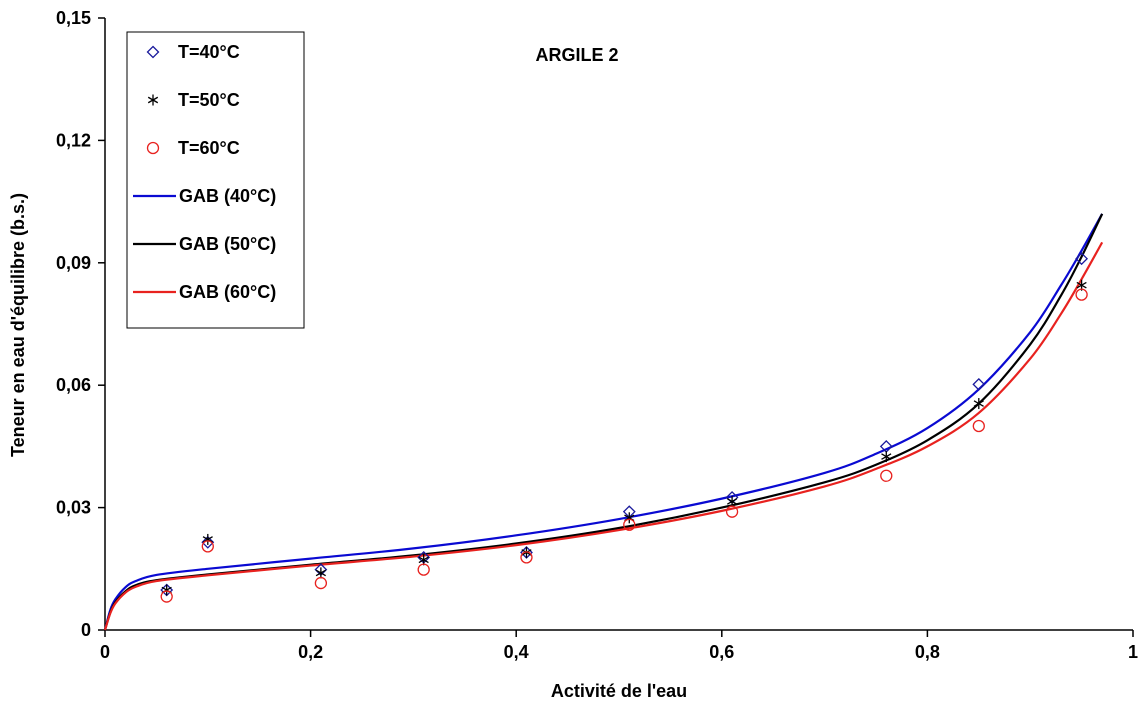 This screenshot has height=704, width=1140. I want to click on y-tick-label: 0,06, so click(73, 385).